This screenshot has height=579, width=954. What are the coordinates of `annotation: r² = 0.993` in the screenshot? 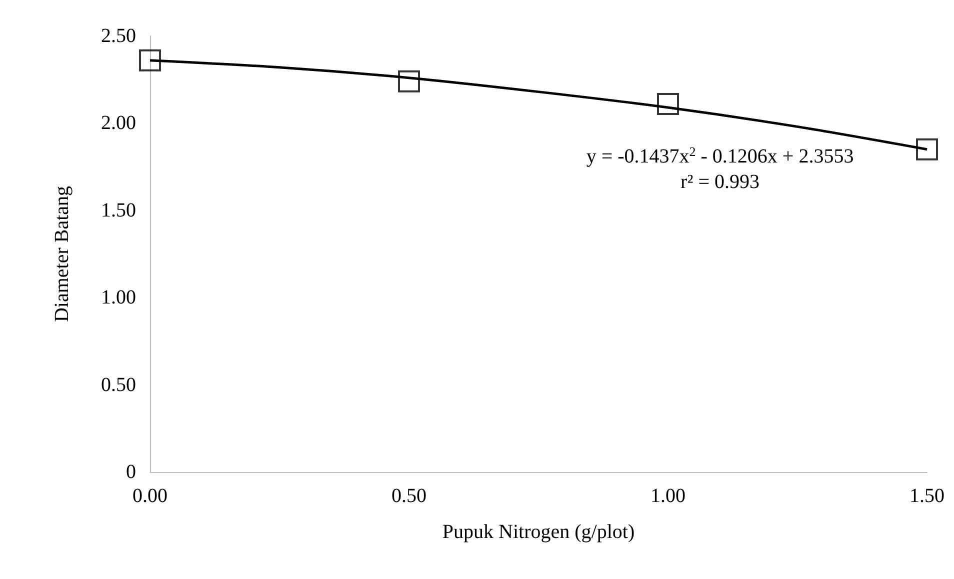 It's located at (720, 182).